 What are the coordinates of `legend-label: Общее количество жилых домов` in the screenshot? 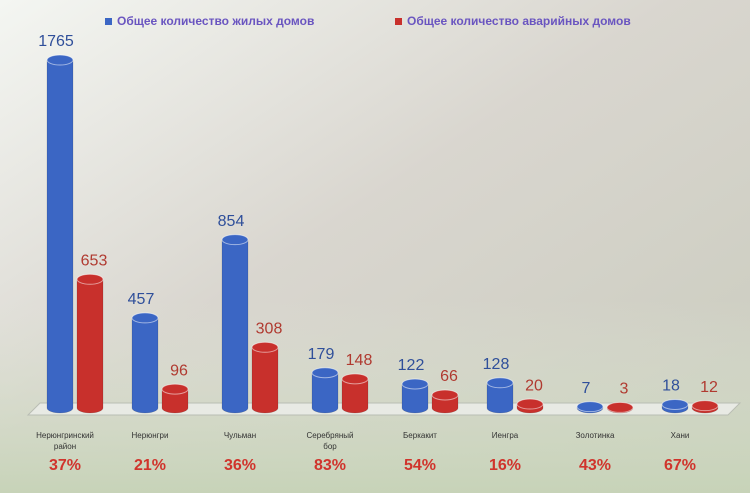 It's located at (215, 21).